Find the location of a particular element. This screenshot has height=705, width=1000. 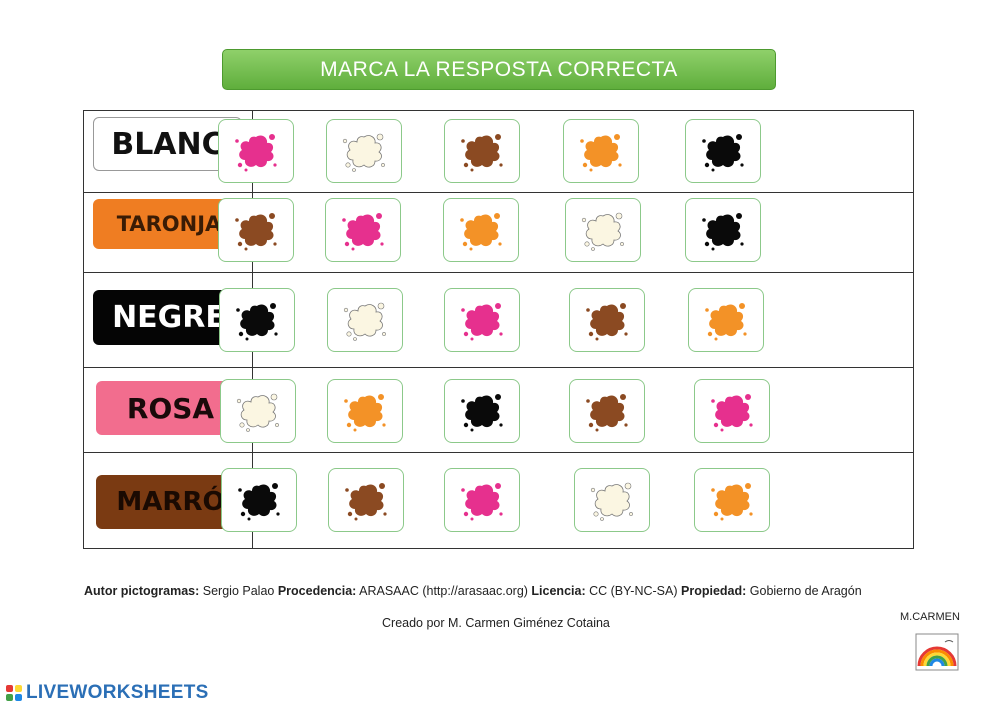

author-signature: M.CARMEN is located at coordinates (930, 617).